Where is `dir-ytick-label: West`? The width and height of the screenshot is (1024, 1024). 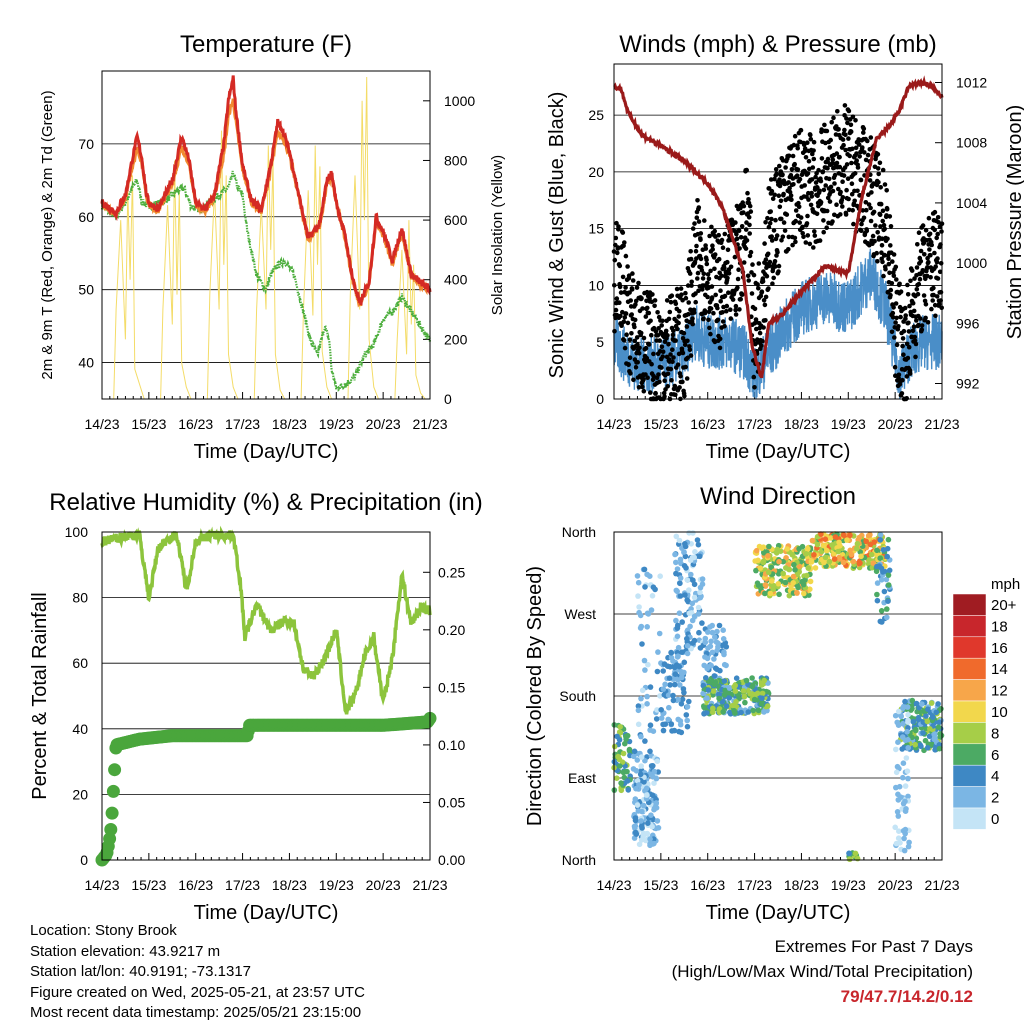 dir-ytick-label: West is located at coordinates (580, 614).